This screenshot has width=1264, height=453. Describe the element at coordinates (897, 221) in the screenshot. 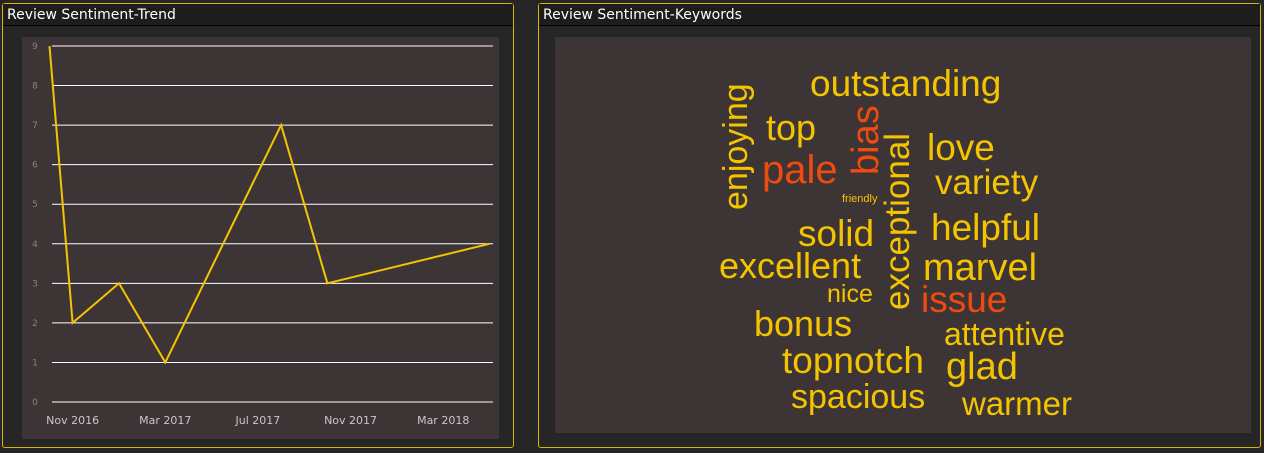

I see `word-exceptional: exceptional` at that location.